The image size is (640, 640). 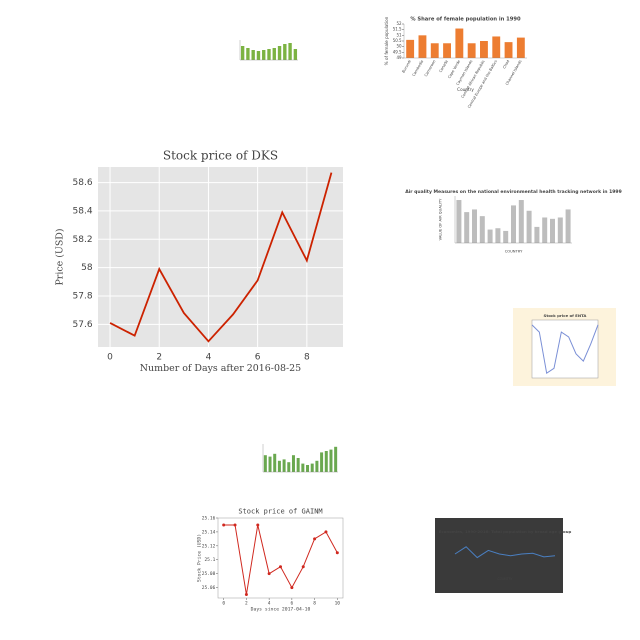 I want to click on x-tick-label: 4, so click(x=209, y=357).